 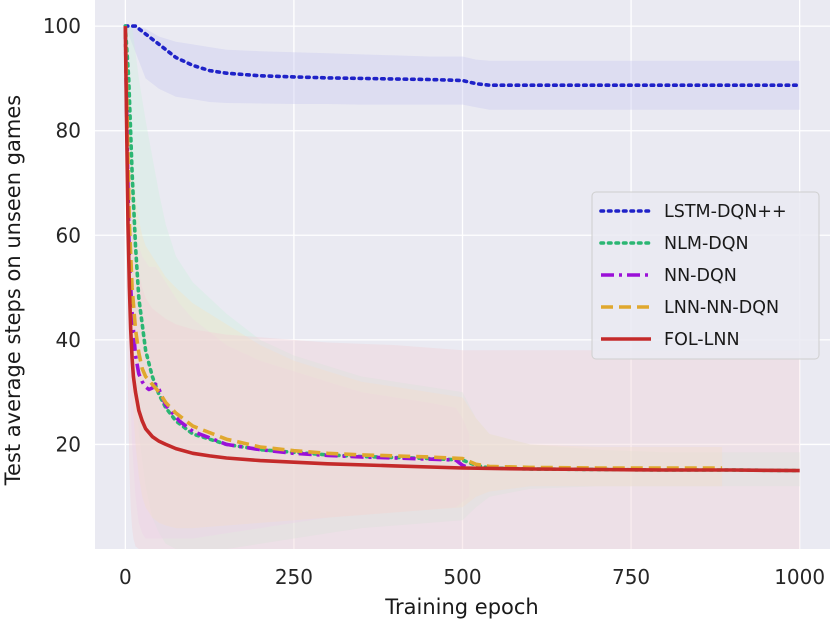 What do you see at coordinates (631, 577) in the screenshot?
I see `x-tick-label: 750` at bounding box center [631, 577].